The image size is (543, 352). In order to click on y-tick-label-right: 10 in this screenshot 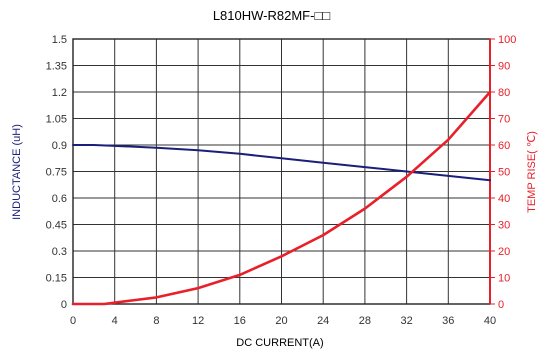, I will do `click(504, 279)`.